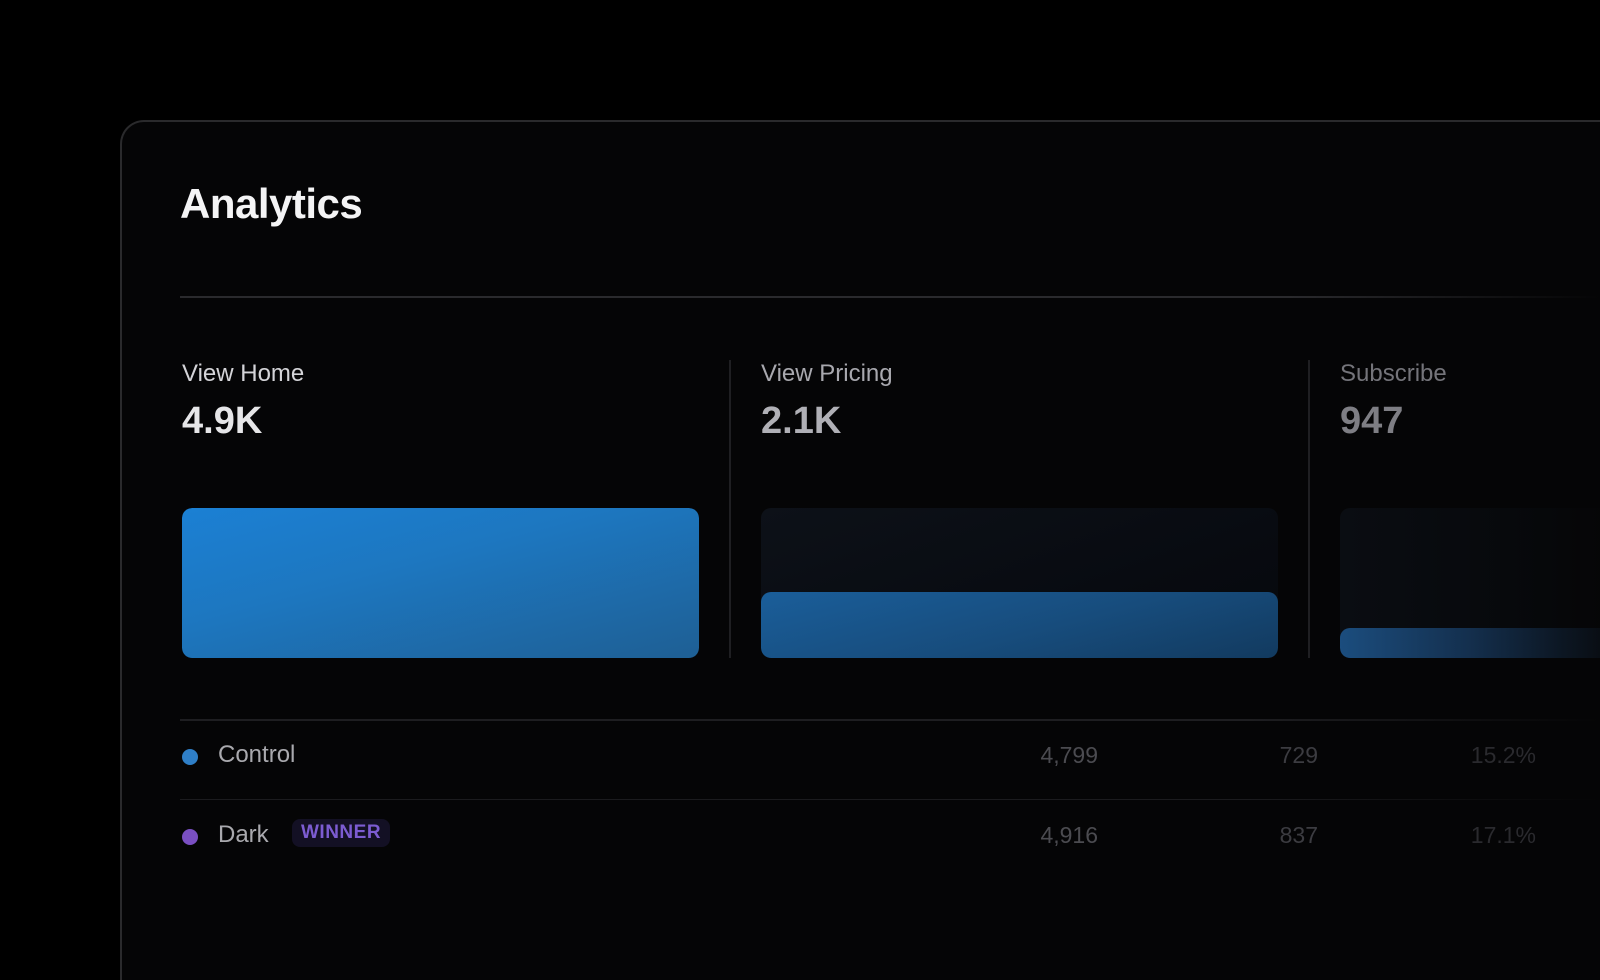 This screenshot has width=1600, height=980. What do you see at coordinates (1393, 373) in the screenshot?
I see `metric-label: Subscribe` at bounding box center [1393, 373].